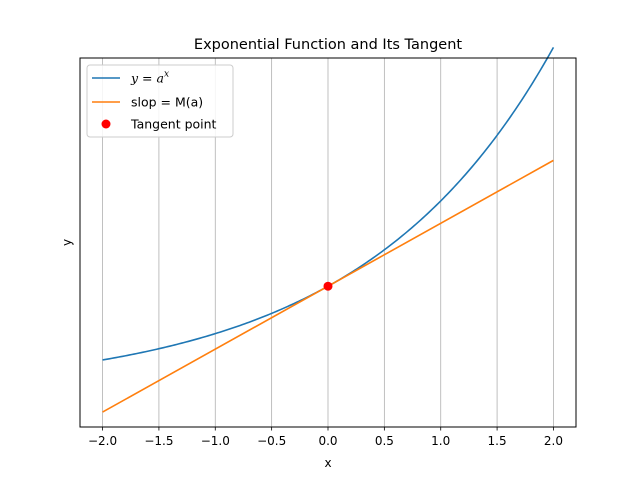  I want to click on x-tick-label: 1.5, so click(497, 441).